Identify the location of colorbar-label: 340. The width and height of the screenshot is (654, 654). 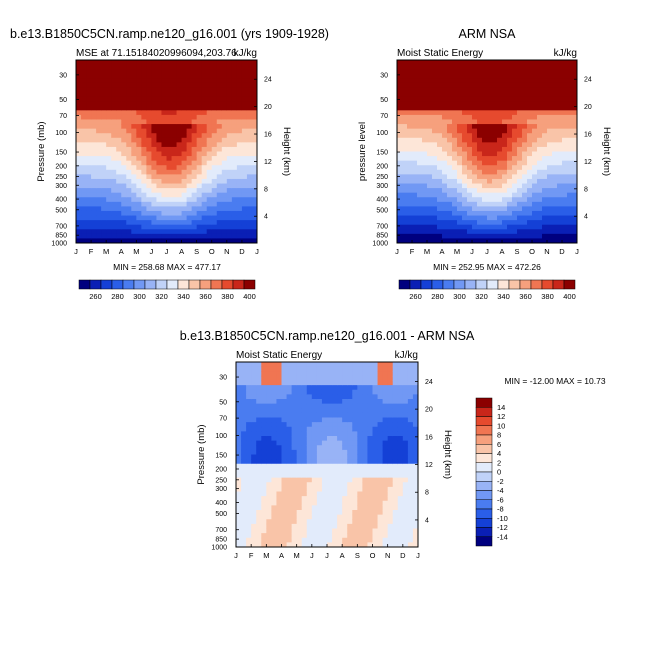
(503, 296).